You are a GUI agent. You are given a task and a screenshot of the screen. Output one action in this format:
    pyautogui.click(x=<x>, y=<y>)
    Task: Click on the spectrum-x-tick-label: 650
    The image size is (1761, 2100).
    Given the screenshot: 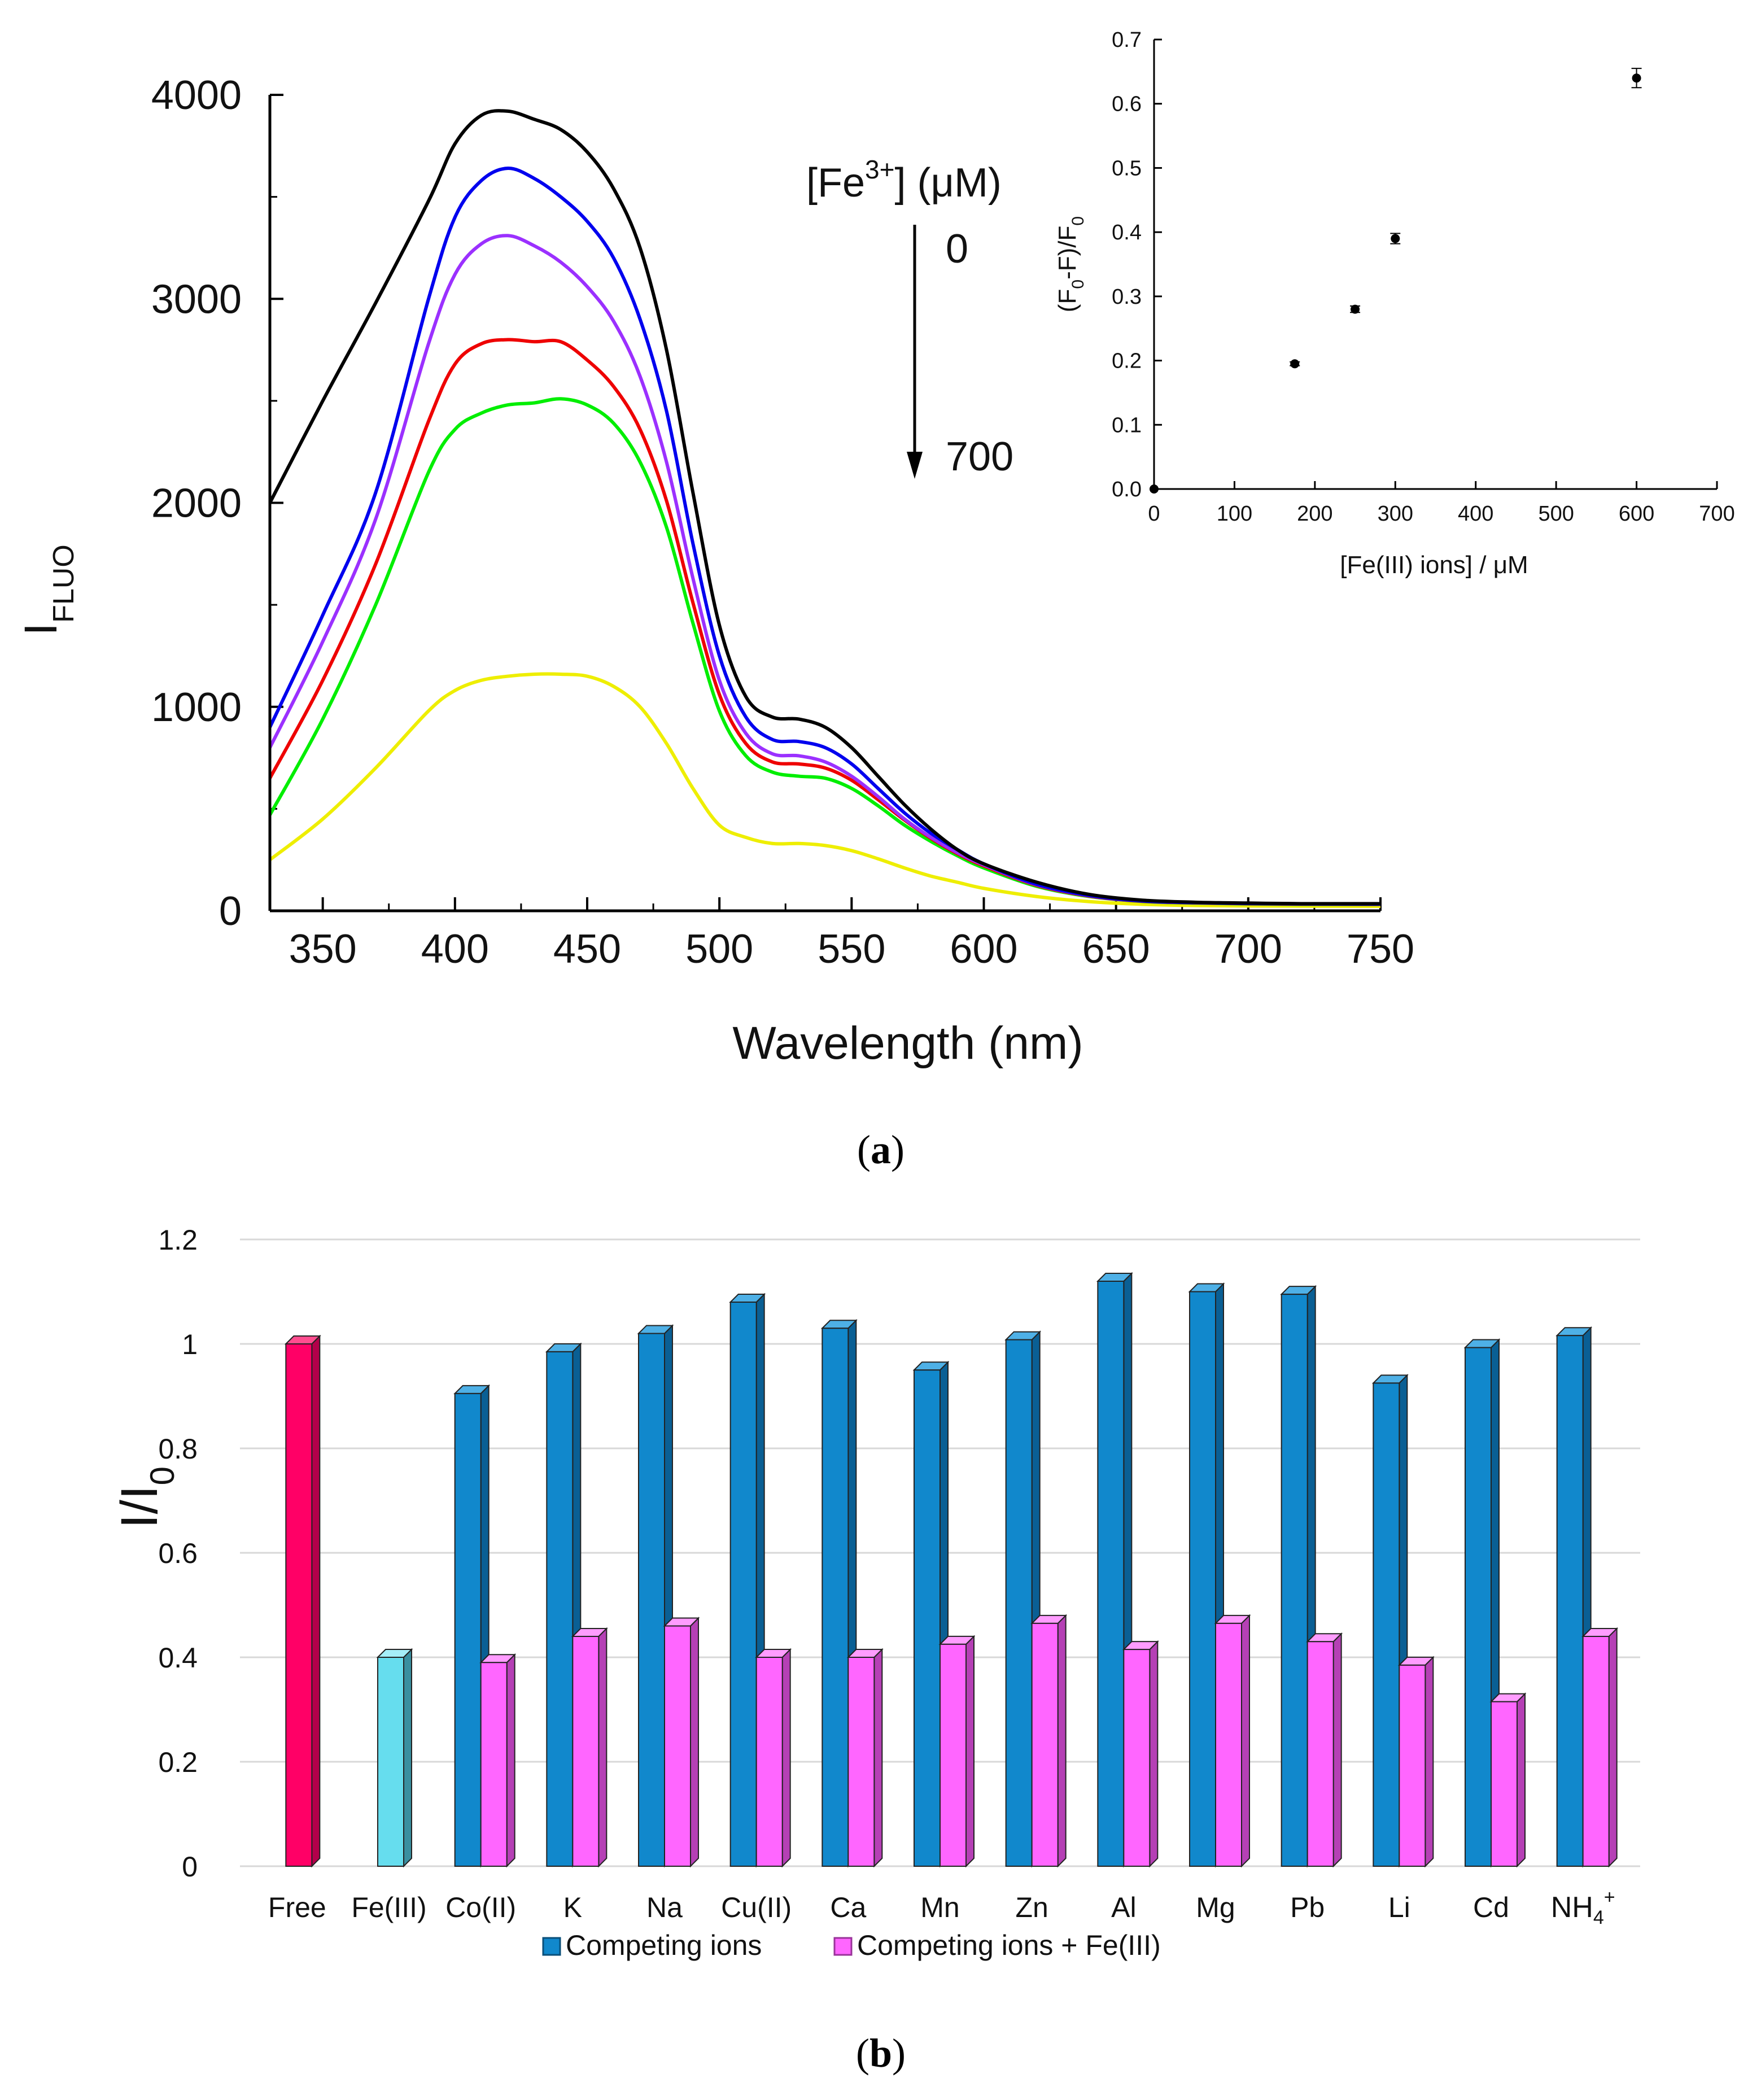 What is the action you would take?
    pyautogui.click(x=1116, y=949)
    